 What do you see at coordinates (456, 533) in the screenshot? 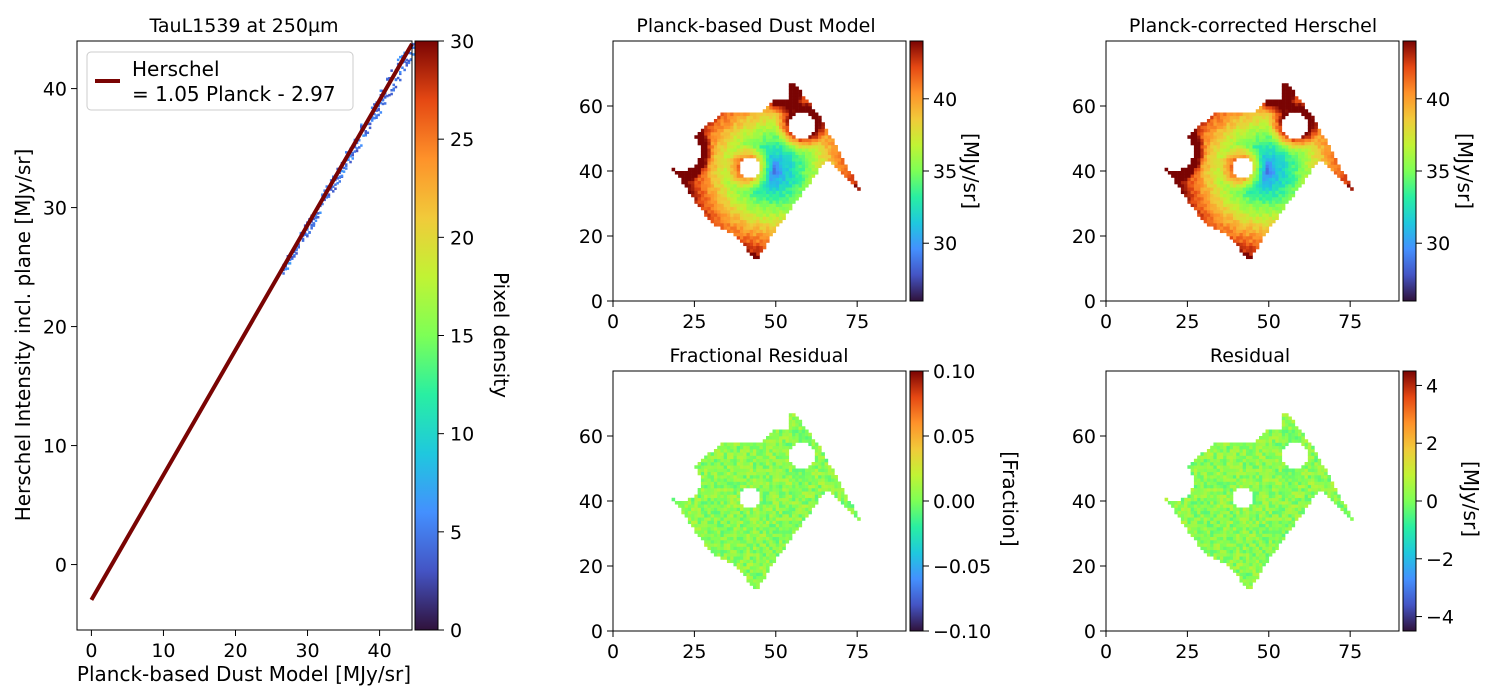
I see `colorbar-tick-label: 5` at bounding box center [456, 533].